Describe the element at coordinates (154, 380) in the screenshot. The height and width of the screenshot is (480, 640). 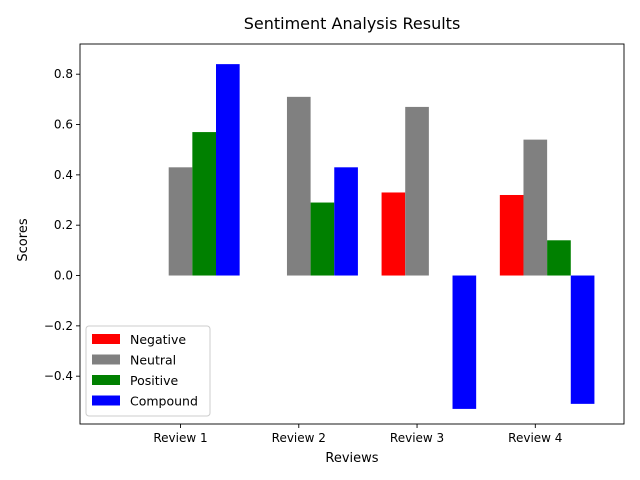
I see `legend-label-positive: Positive` at that location.